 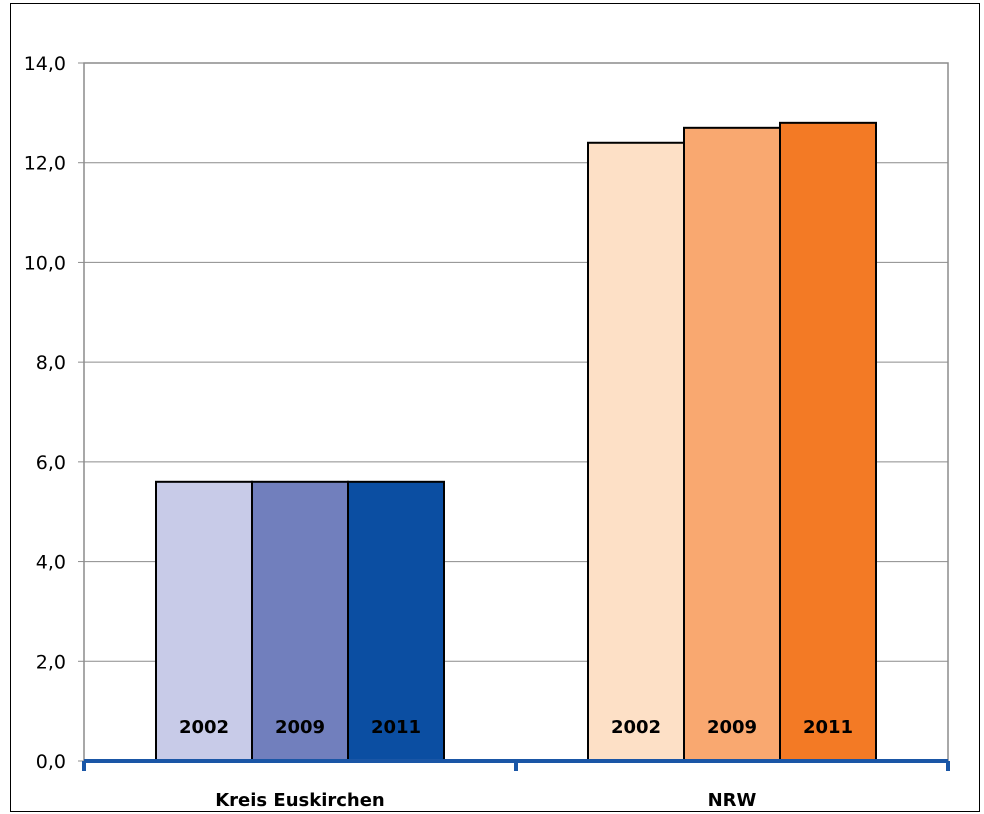 I want to click on y-axis-ticks: 0,0 2,0 4,0 6,0 8,0 10,0 12,0 14,0, so click(x=54, y=413).